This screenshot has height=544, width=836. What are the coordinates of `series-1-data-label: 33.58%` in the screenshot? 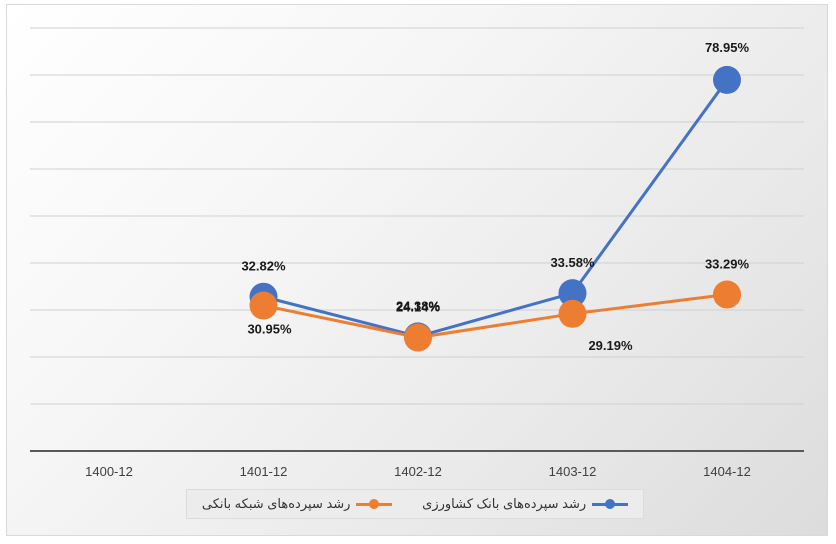 It's located at (572, 262).